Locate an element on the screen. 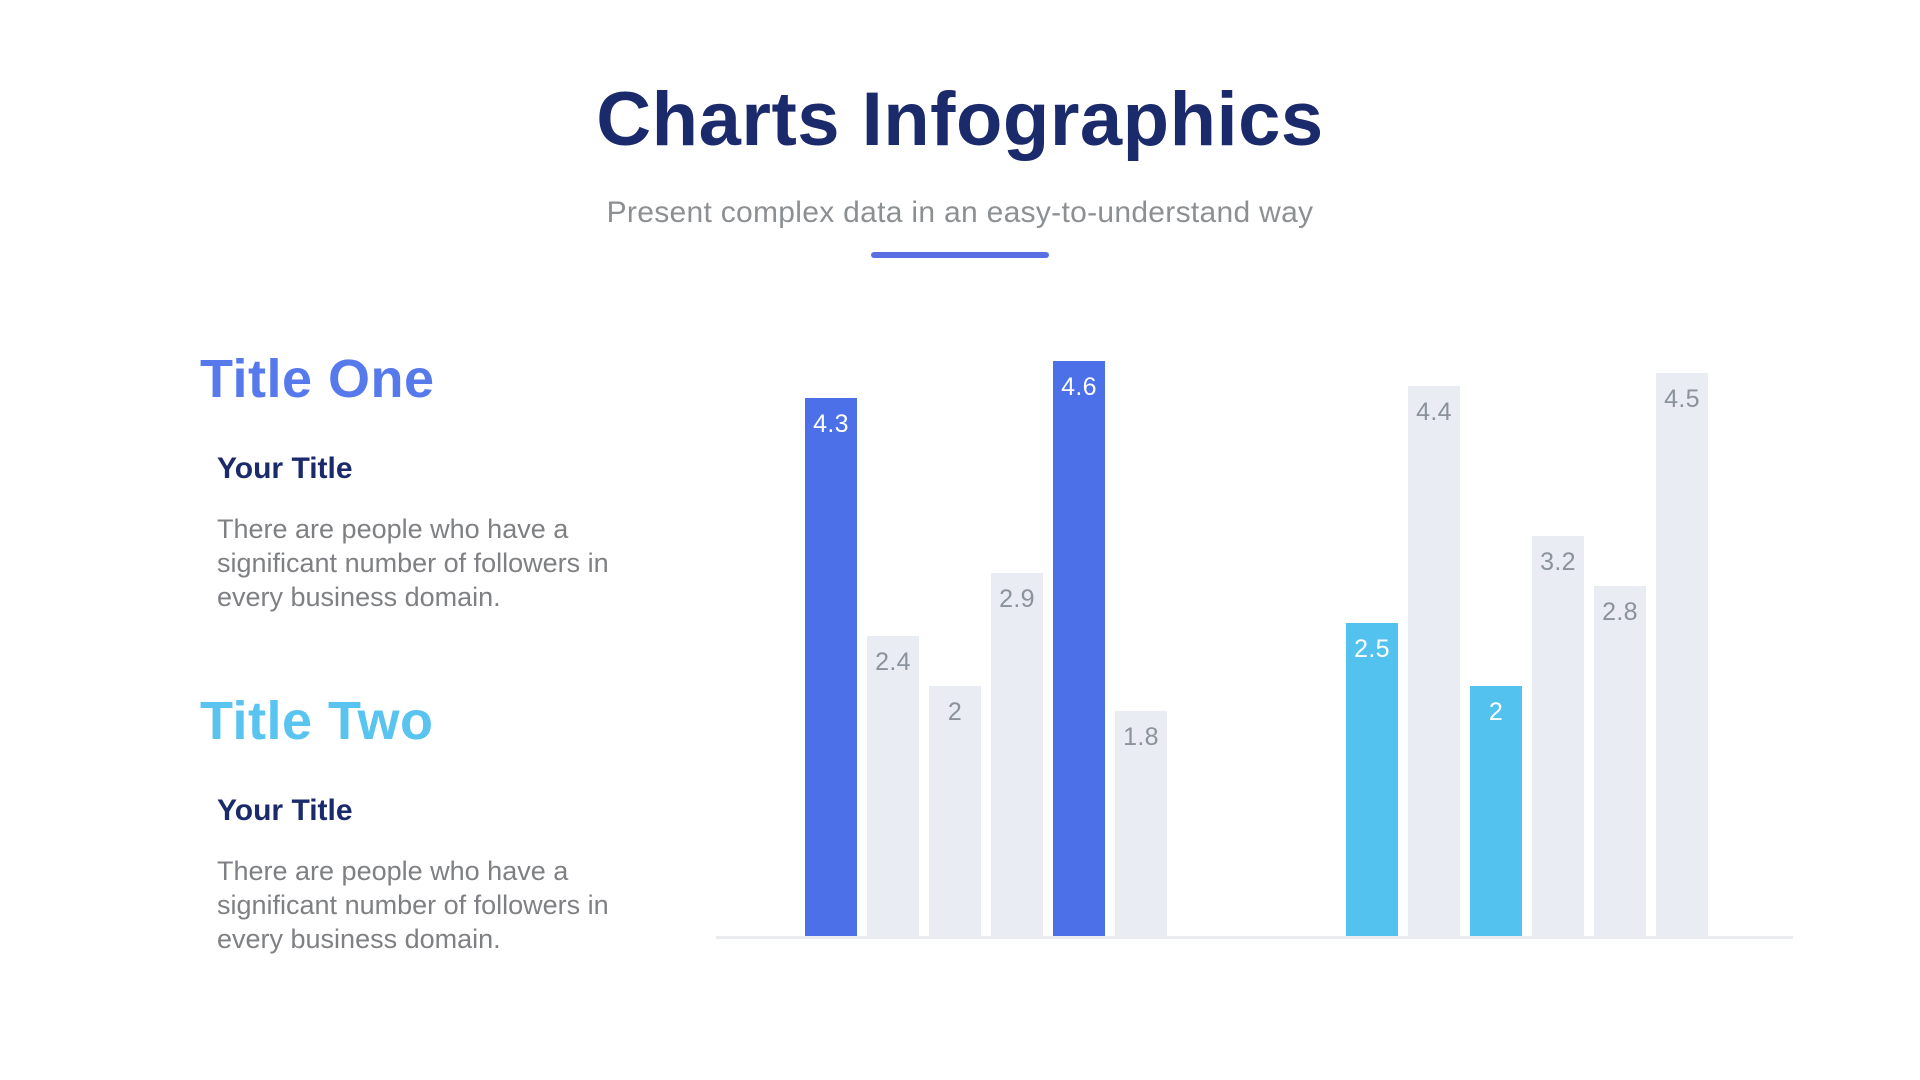 The width and height of the screenshot is (1920, 1080). bar: 2.9 is located at coordinates (1017, 754).